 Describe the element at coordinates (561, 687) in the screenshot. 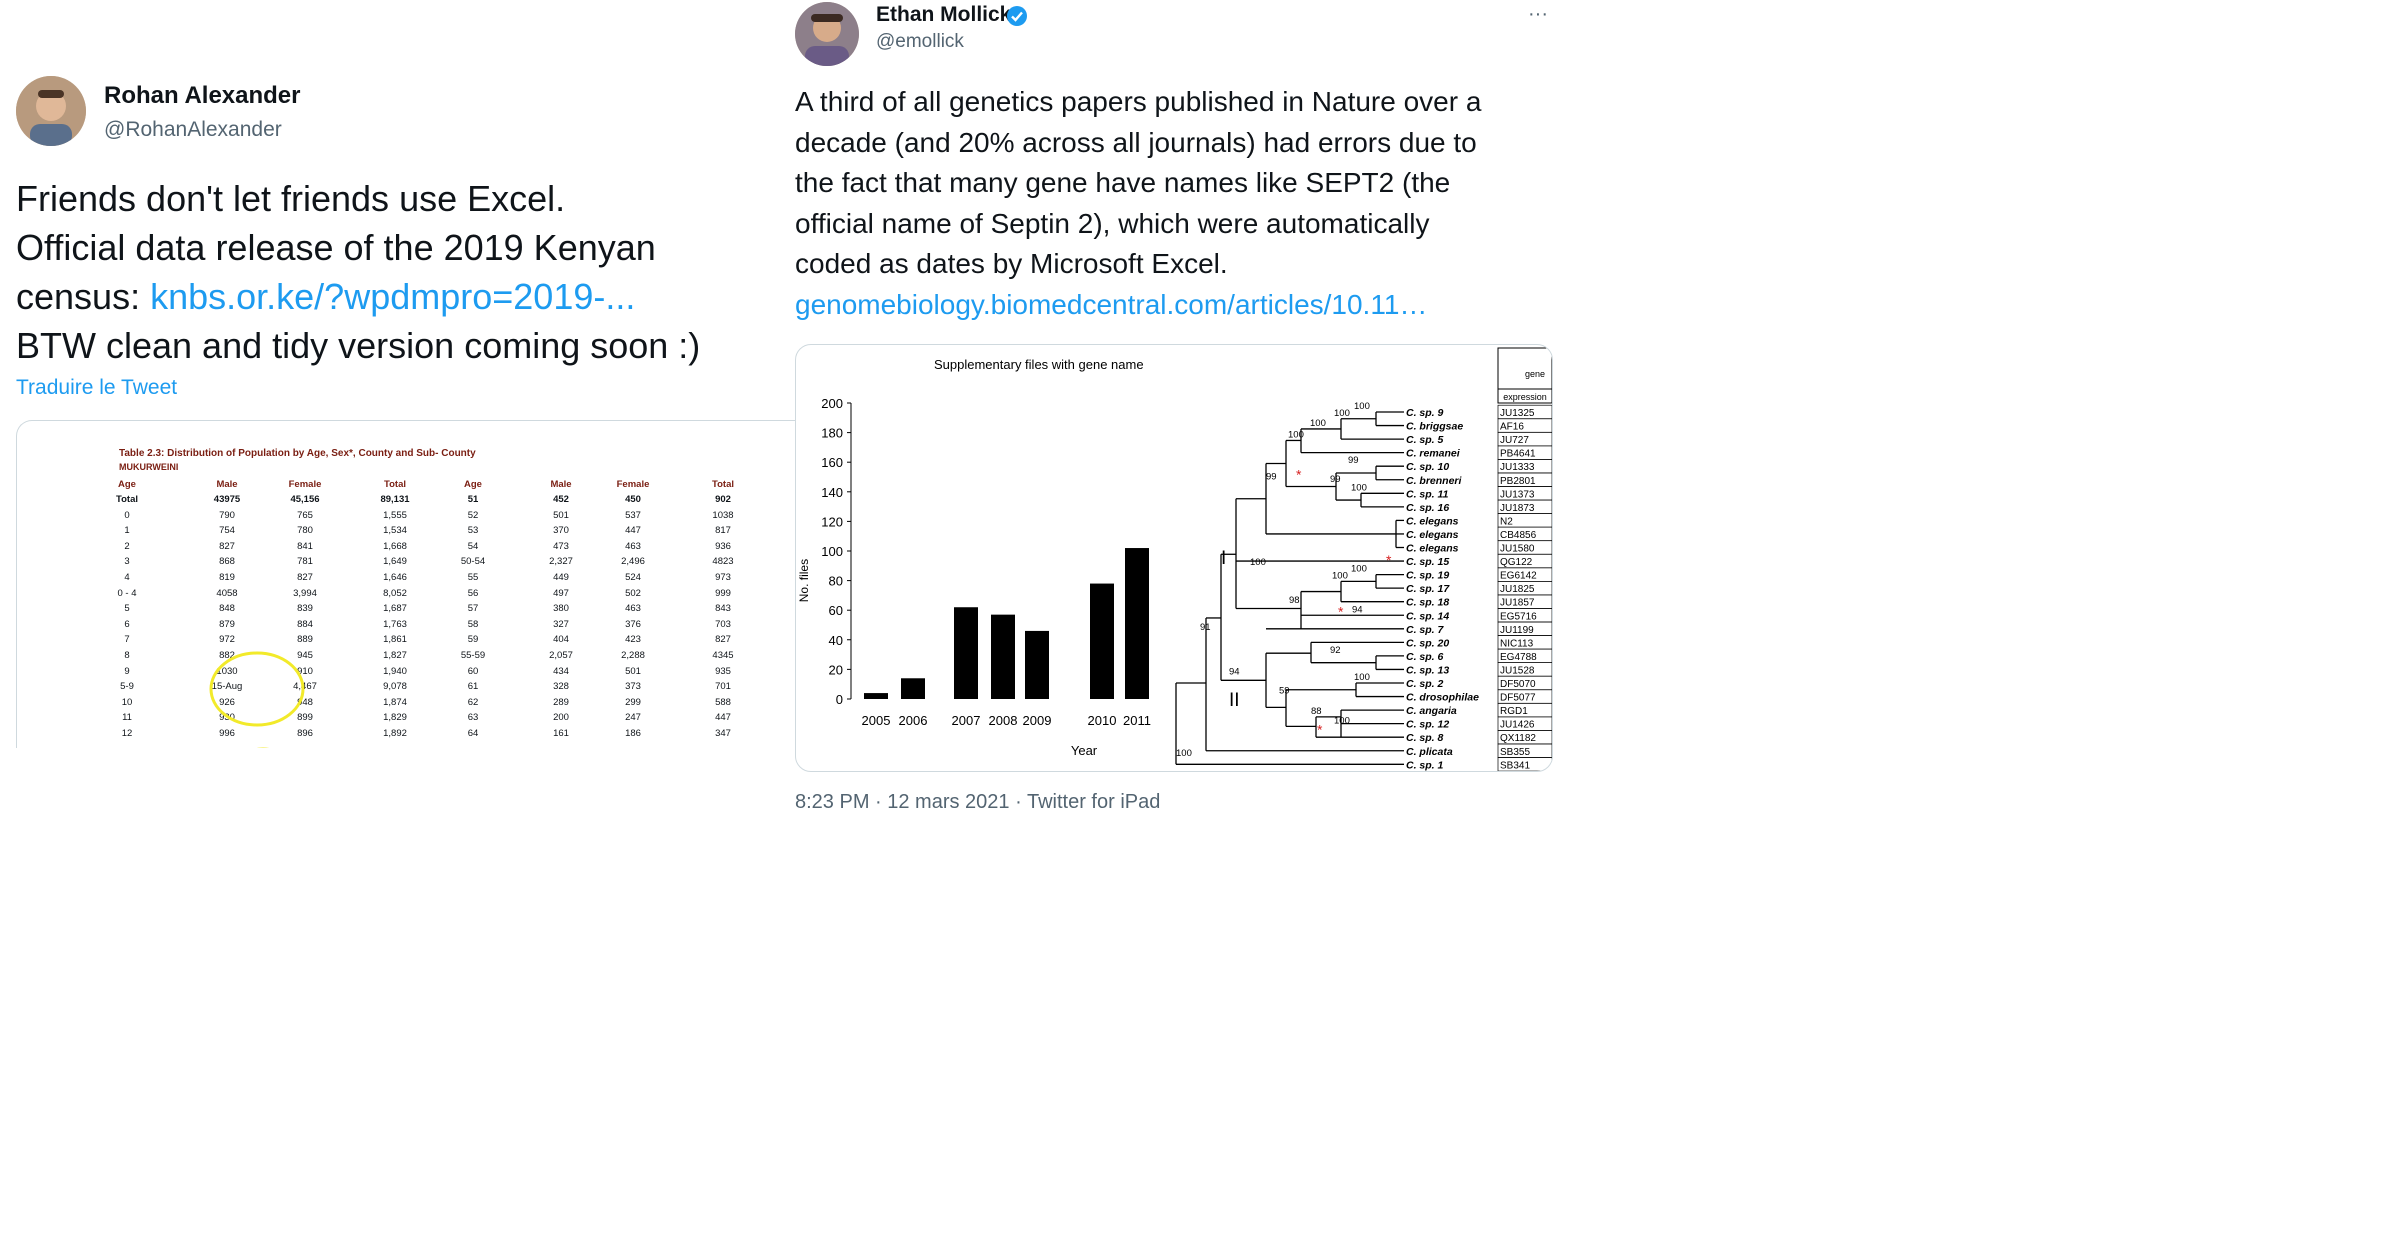

I see `table-cell: 328` at that location.